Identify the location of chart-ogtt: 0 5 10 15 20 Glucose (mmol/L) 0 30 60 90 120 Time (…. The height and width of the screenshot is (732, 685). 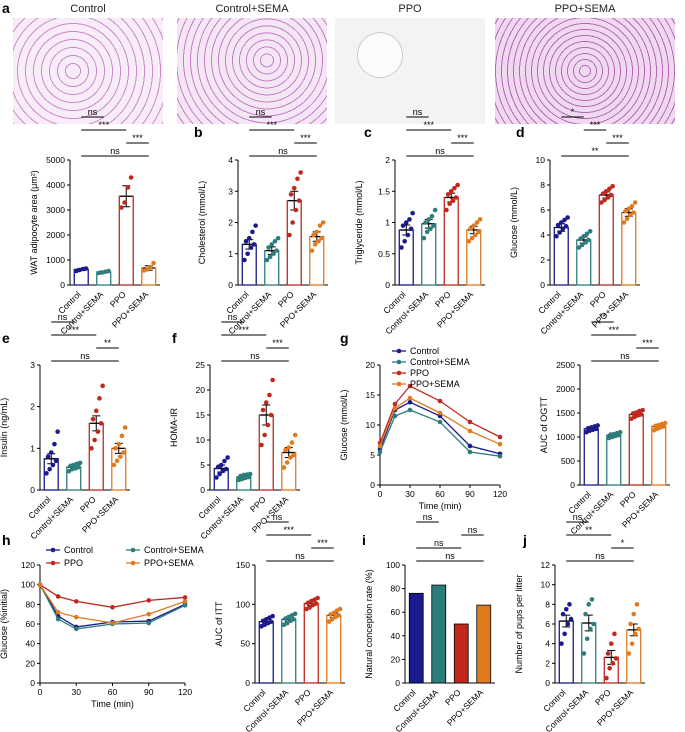
(423, 428).